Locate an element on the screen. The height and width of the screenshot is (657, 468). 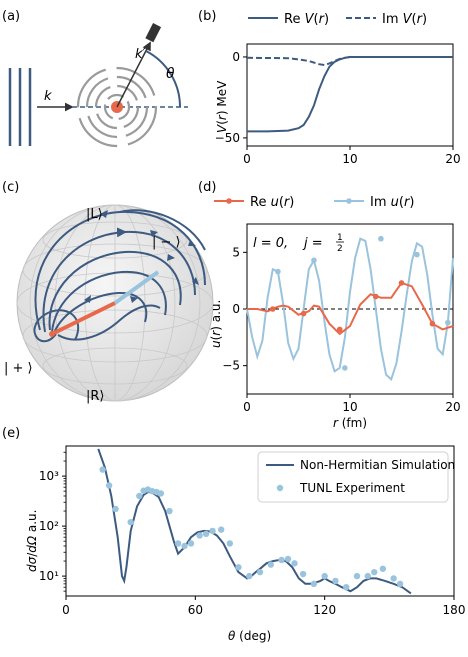
x-tick-label-b: 20 is located at coordinates (452, 159).